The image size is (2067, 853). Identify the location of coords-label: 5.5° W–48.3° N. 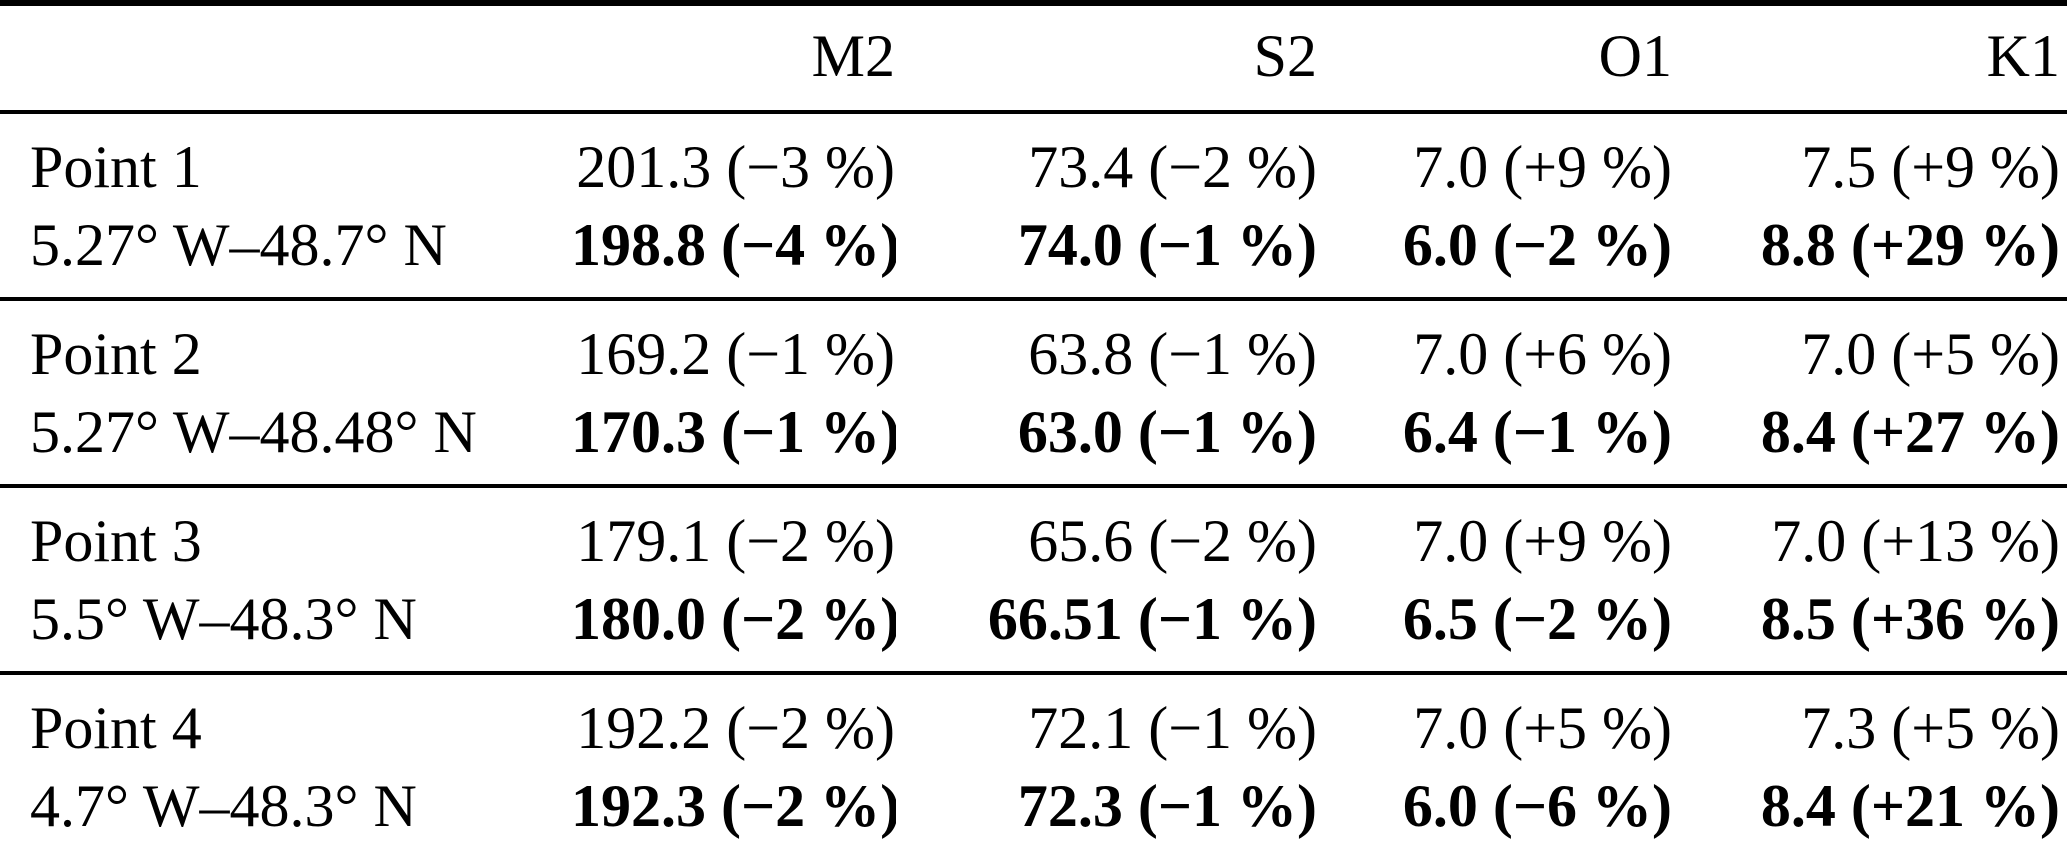
(223, 619).